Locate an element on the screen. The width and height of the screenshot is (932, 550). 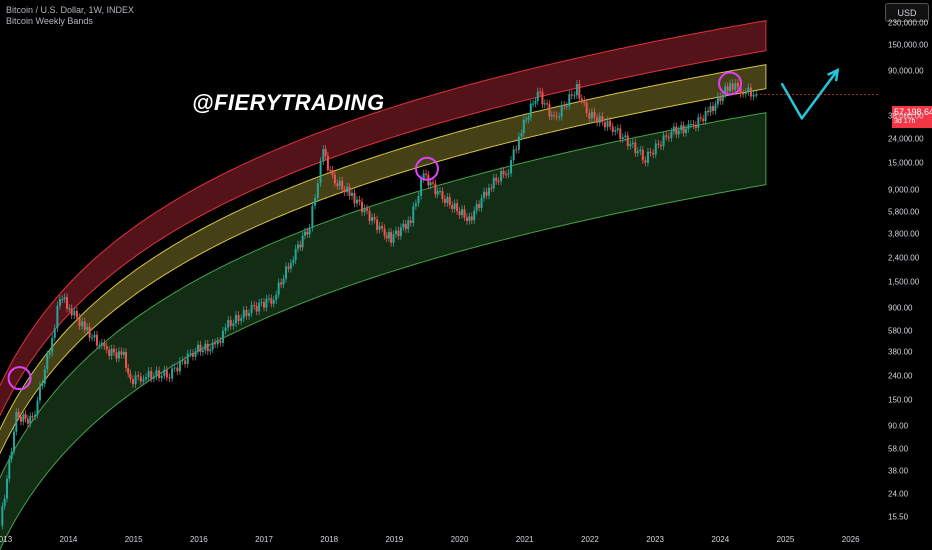
y-tick-label: 90.00 is located at coordinates (898, 426).